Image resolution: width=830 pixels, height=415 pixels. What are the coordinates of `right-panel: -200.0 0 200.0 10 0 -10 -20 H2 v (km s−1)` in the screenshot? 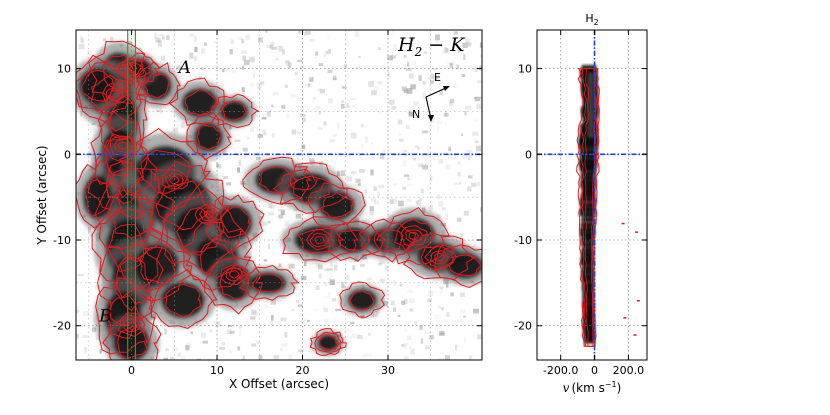 It's located at (581, 203).